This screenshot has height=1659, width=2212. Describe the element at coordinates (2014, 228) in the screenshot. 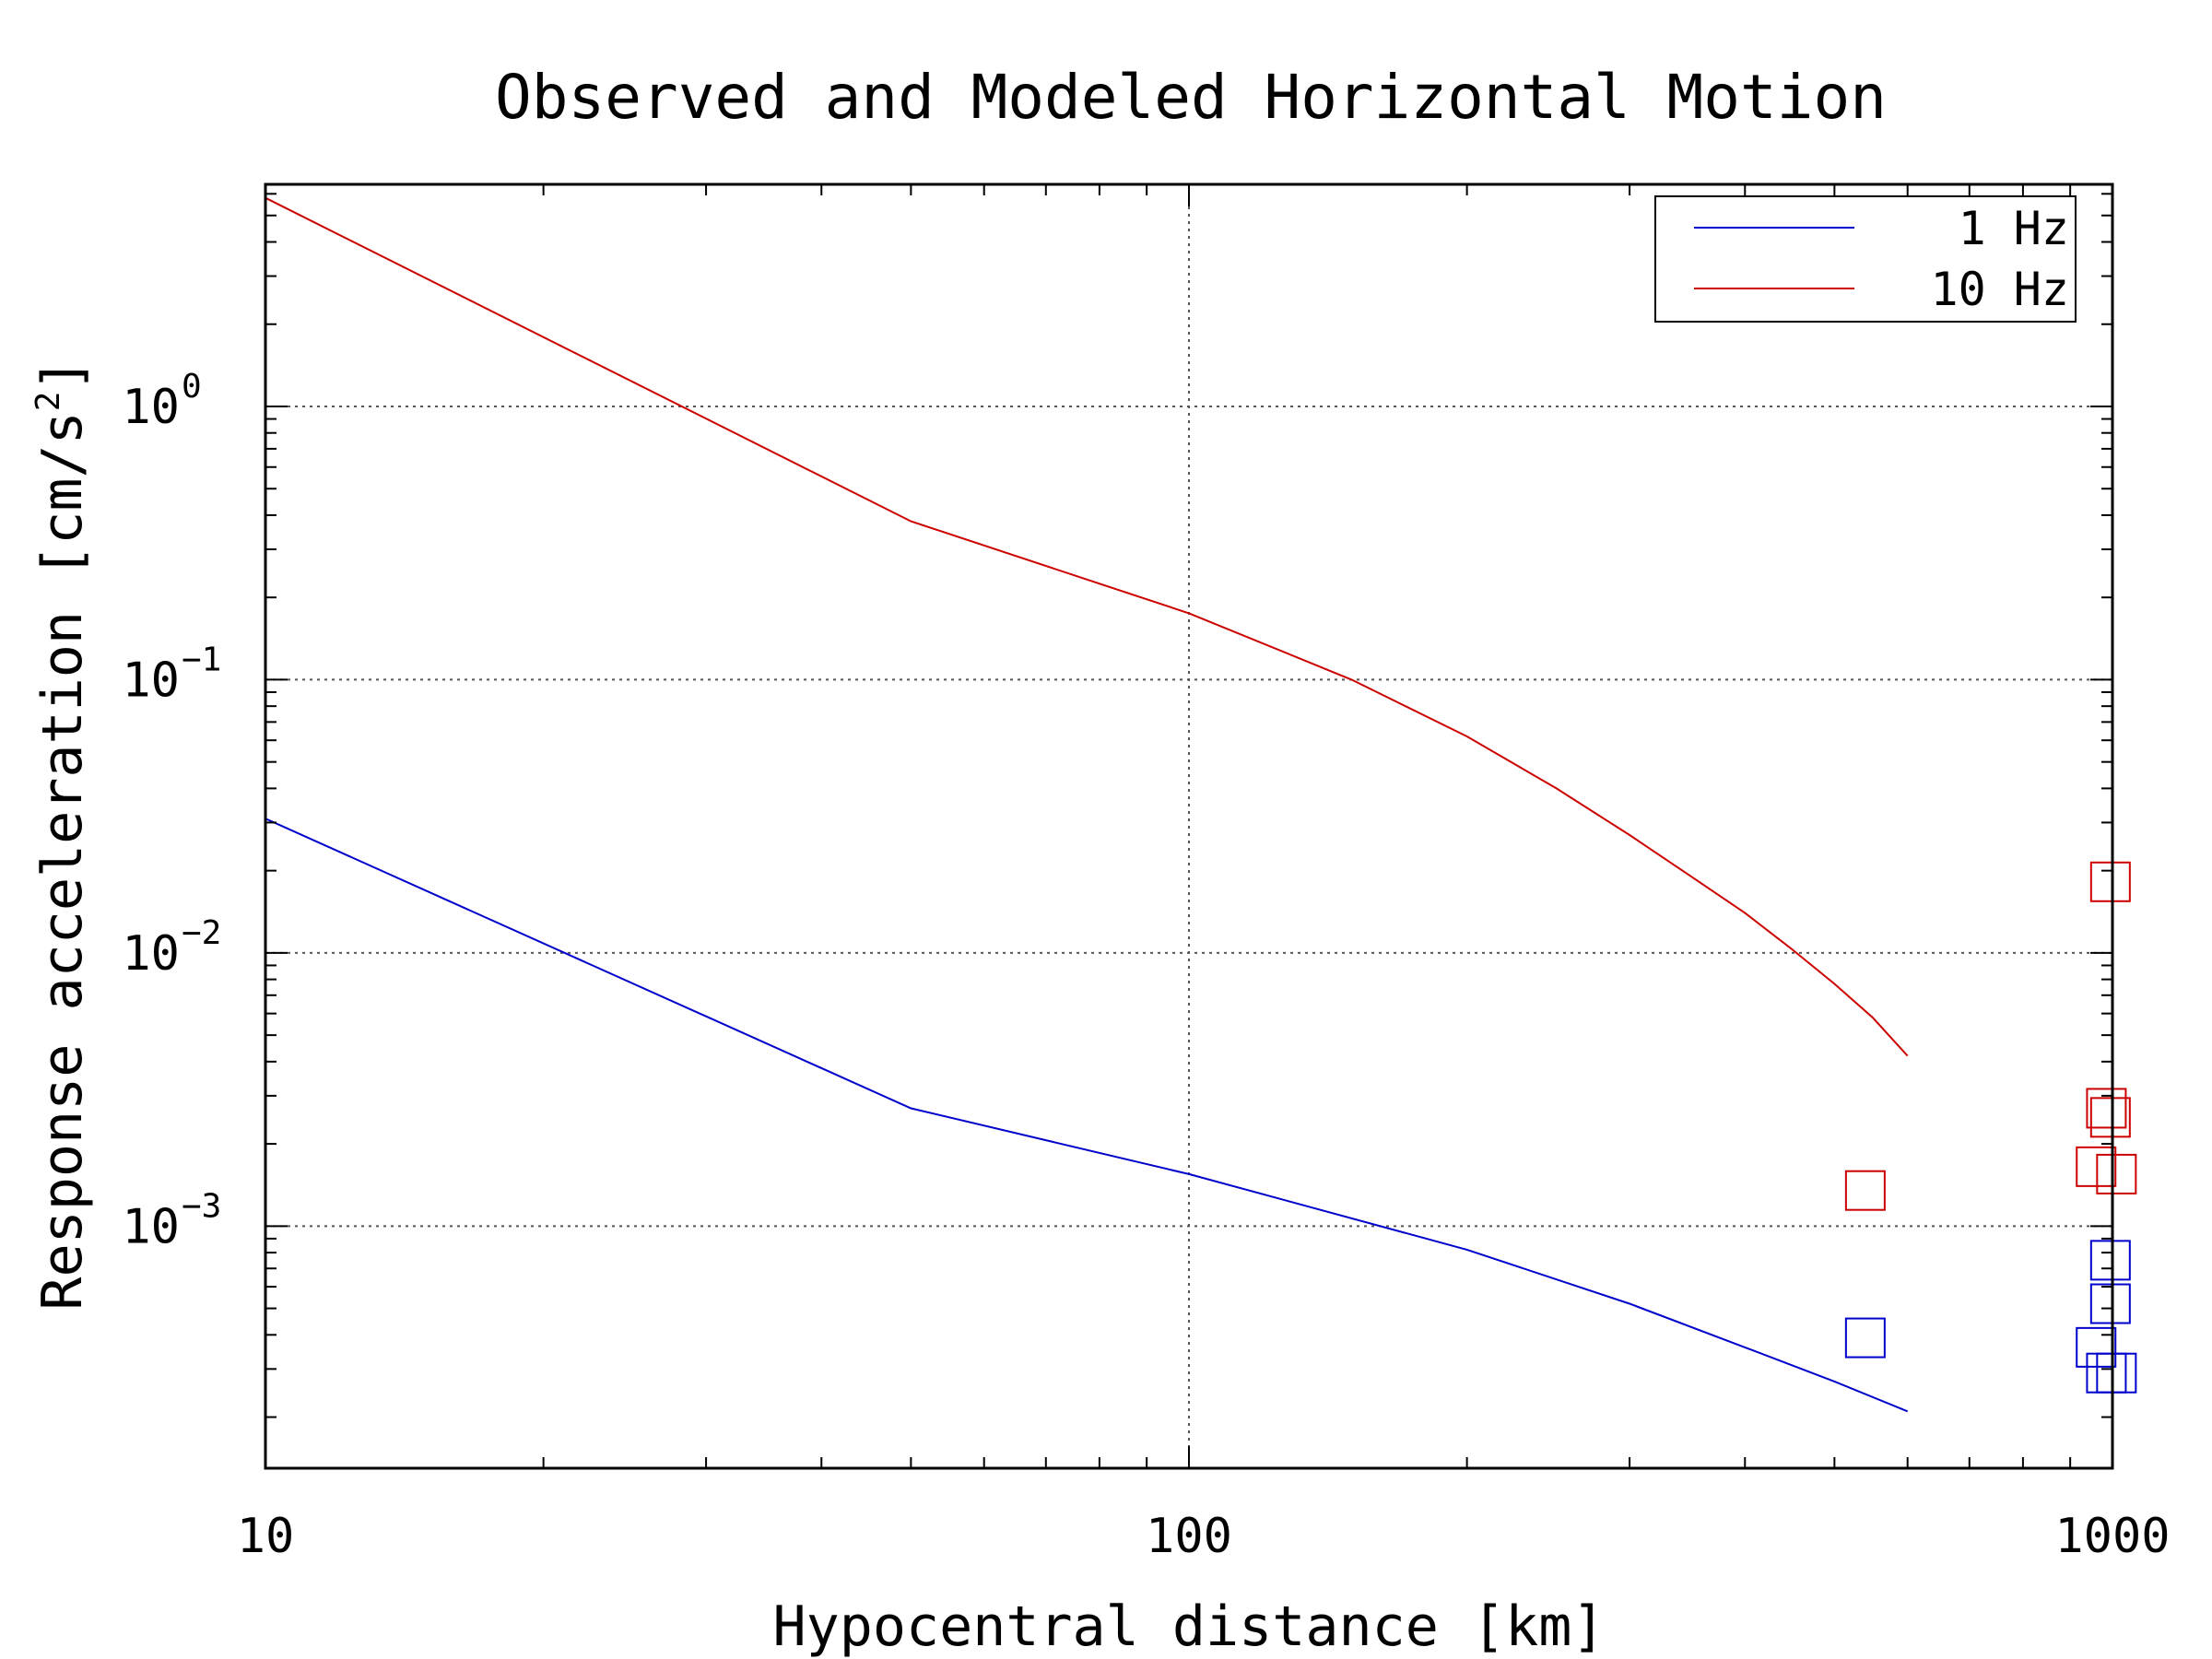

I see `legend-label-1hz: 1 Hz` at that location.